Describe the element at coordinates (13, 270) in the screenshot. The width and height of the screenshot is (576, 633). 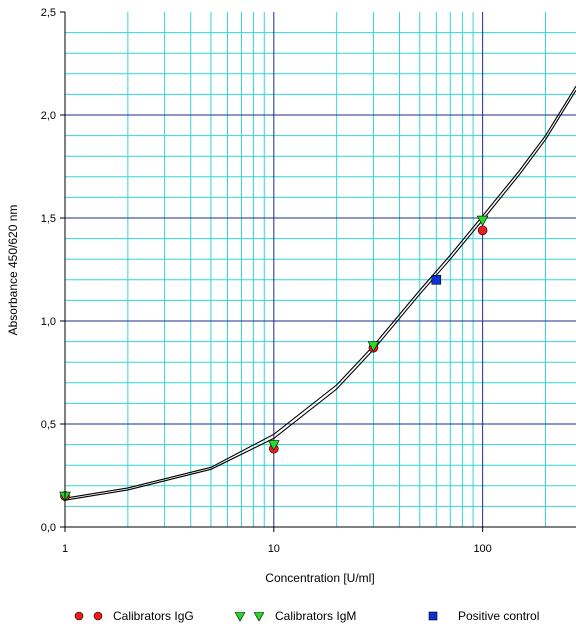
I see `y-axis-title: Absorbance 450/620 nm` at that location.